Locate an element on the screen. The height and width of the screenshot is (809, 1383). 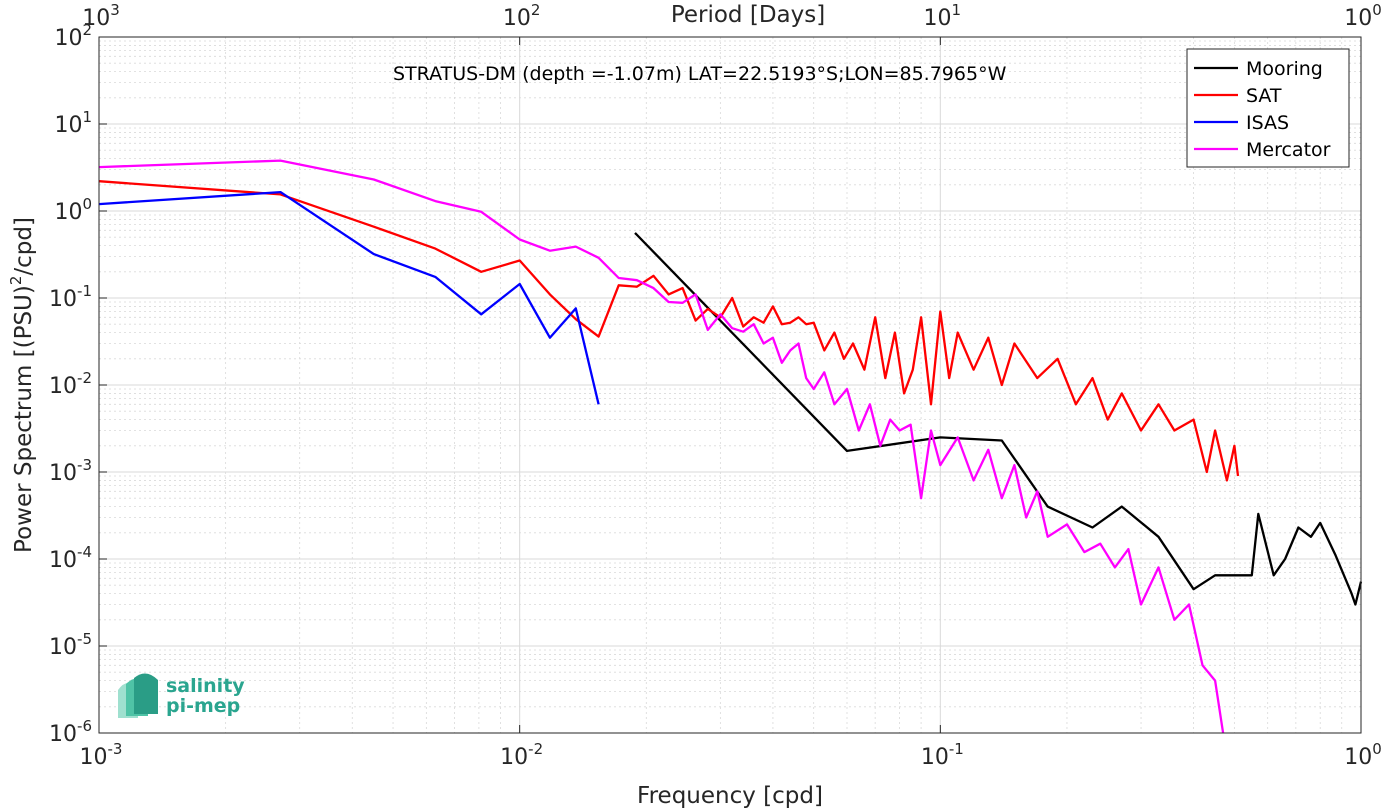
legend-label-mooring: Mooring is located at coordinates (1284, 69).